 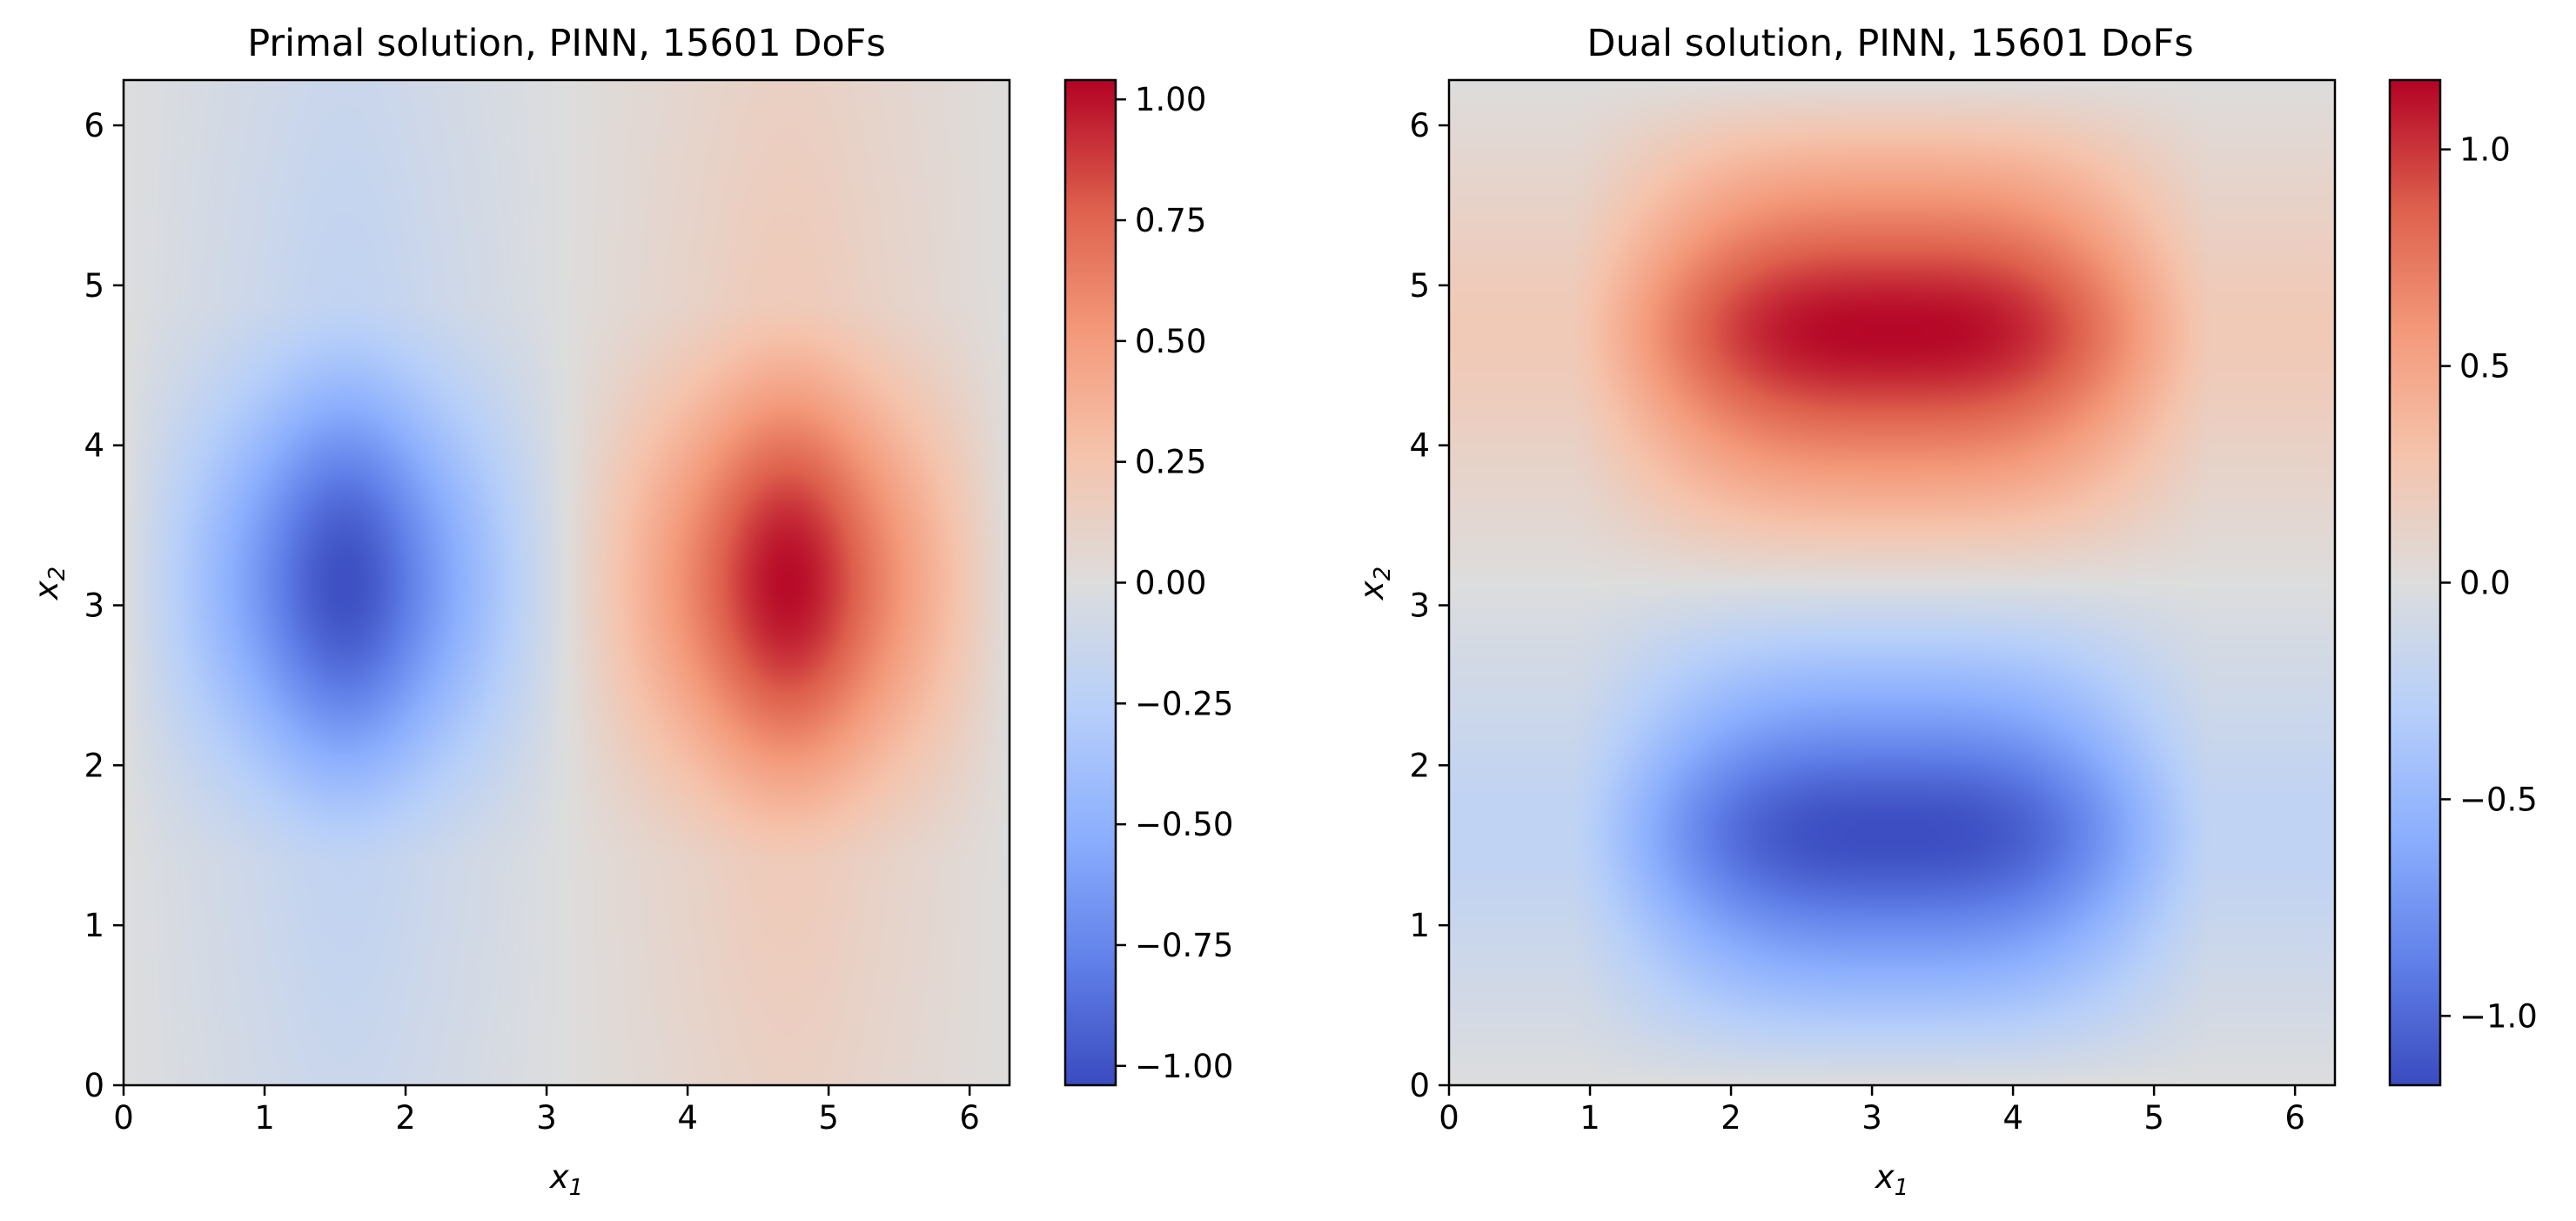 What do you see at coordinates (2294, 1118) in the screenshot?
I see `dual-x-tick-label: 6` at bounding box center [2294, 1118].